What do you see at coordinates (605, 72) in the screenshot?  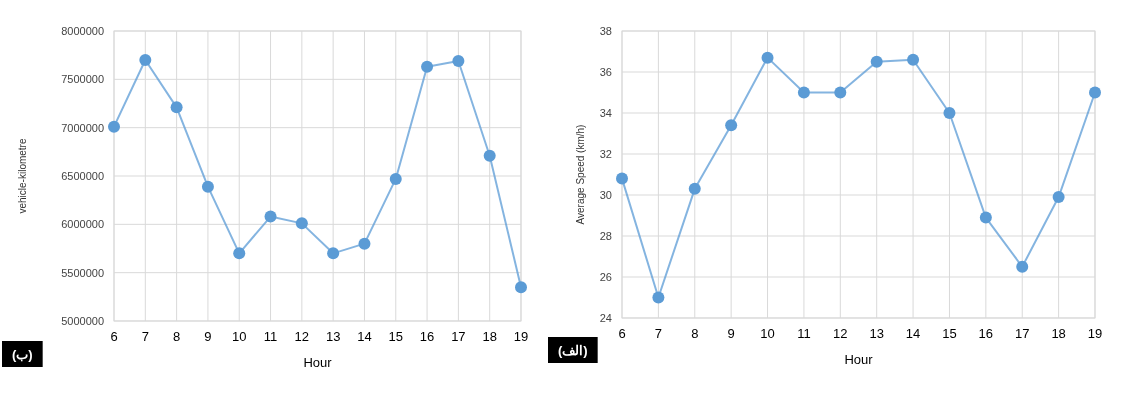 I see `y-tick-label: 36` at bounding box center [605, 72].